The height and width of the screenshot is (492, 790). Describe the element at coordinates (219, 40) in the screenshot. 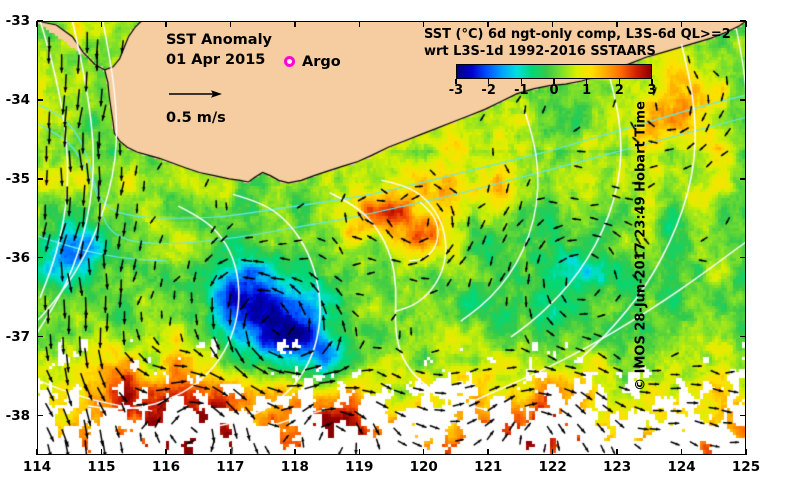

I see `sst-anomaly-title: SST Anomaly` at that location.